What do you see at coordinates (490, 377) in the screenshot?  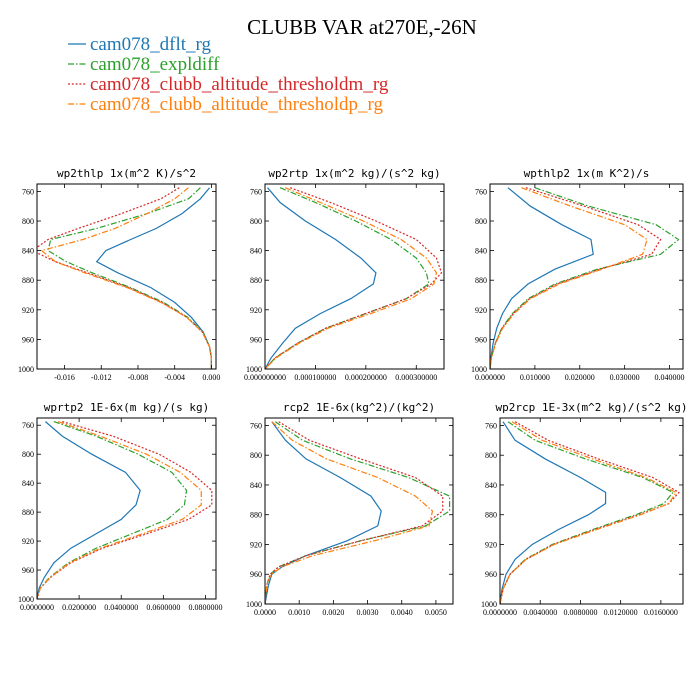 I see `x-tick-label: 0.000000` at bounding box center [490, 377].